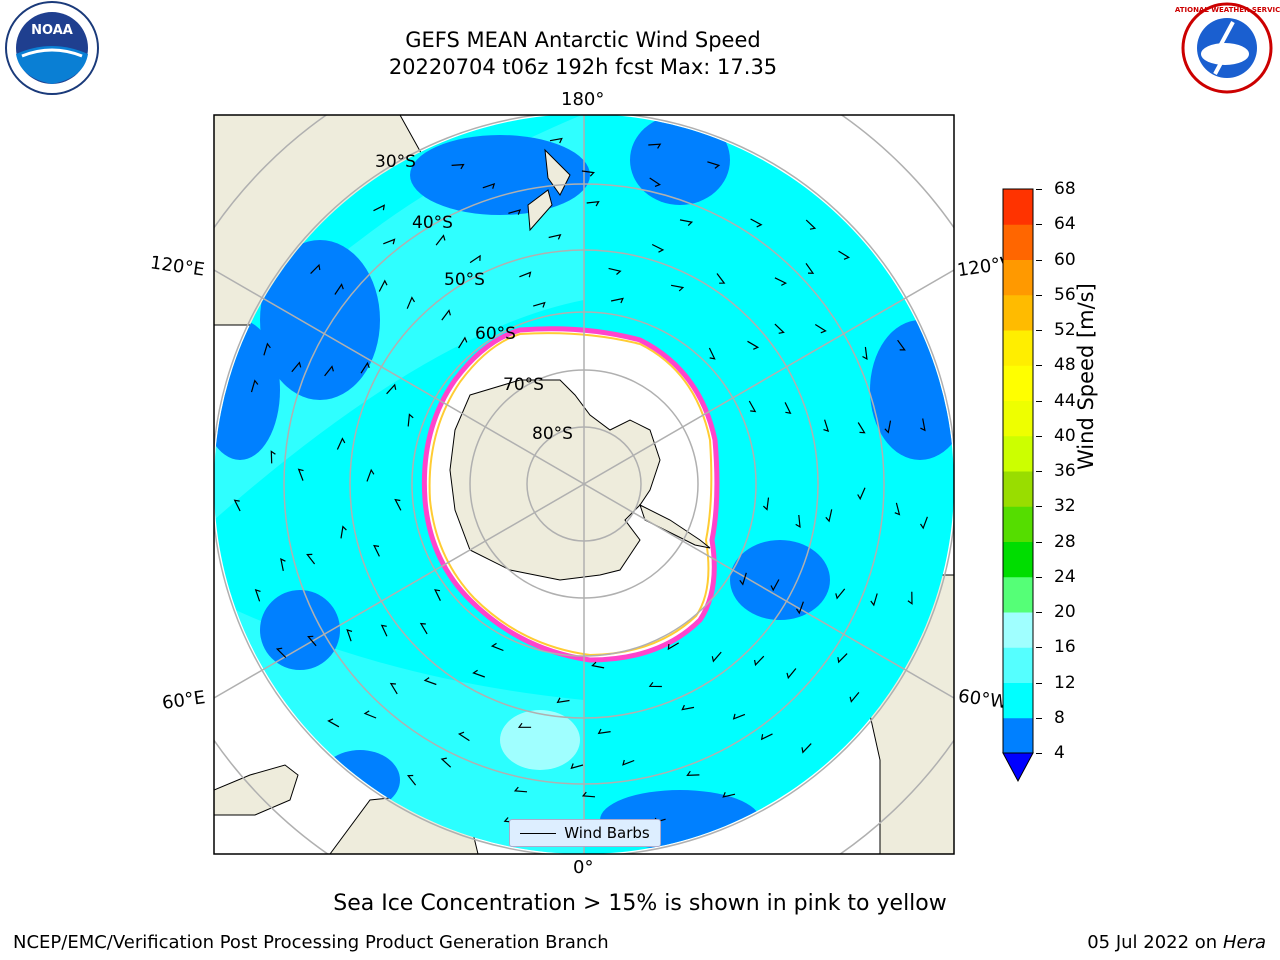  Describe the element at coordinates (1065, 189) in the screenshot. I see `colorbar-tick-label: 68` at that location.